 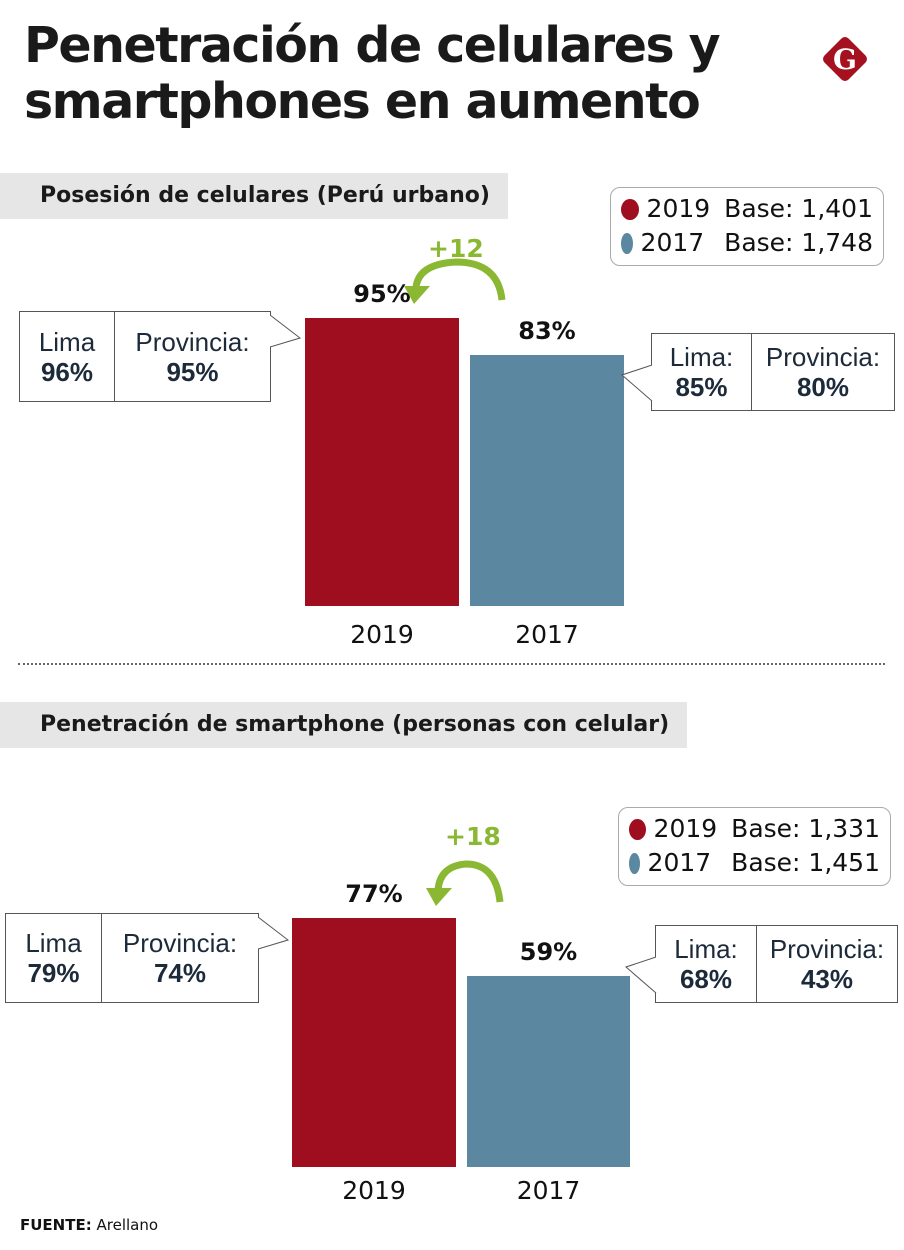 I want to click on provincia-cell: Provincia: 95%, so click(x=192, y=356).